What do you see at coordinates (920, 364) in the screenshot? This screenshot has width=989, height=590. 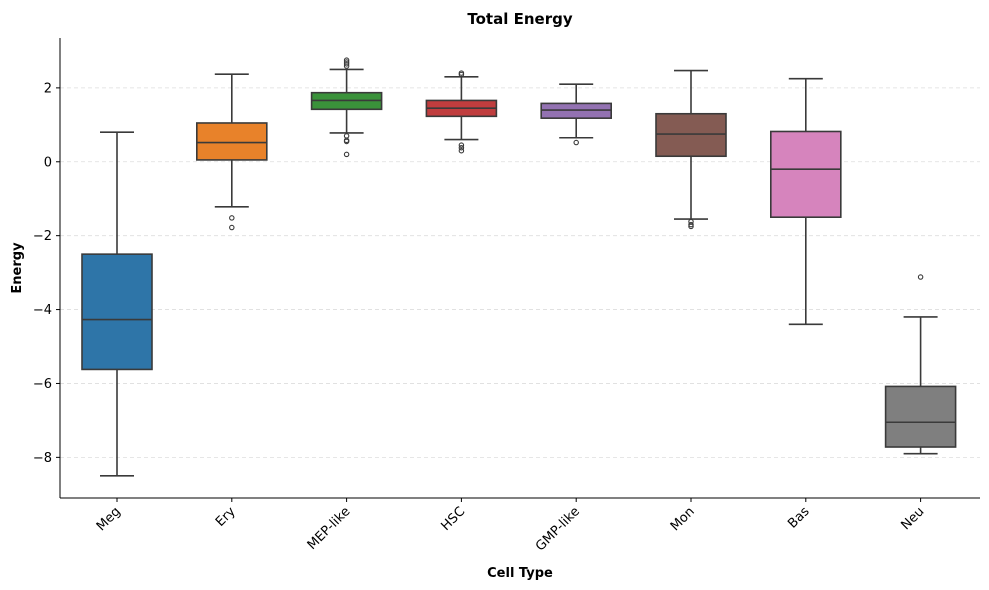 I see `box-neu` at bounding box center [920, 364].